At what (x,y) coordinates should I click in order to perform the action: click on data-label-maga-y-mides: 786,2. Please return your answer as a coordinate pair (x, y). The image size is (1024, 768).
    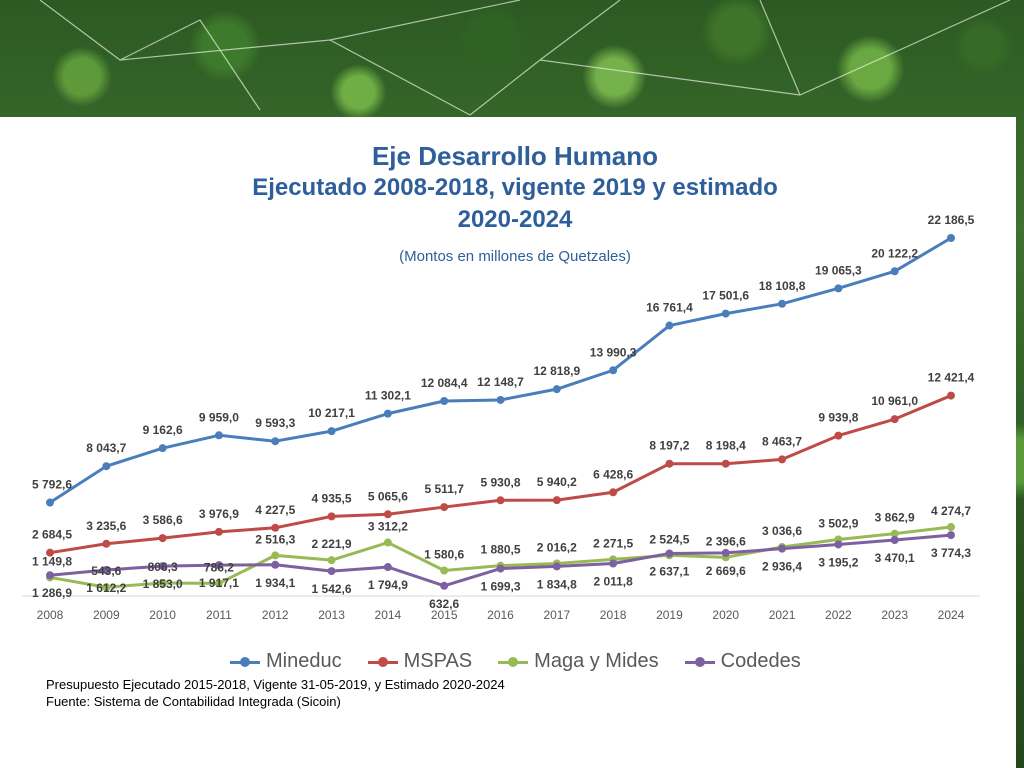
    Looking at the image, I should click on (219, 567).